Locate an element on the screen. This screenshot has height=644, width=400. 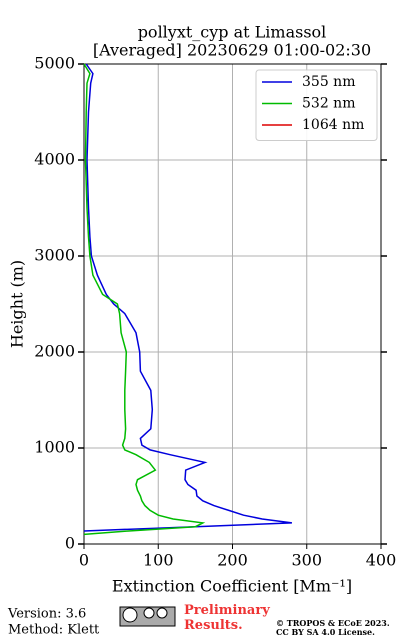
legend-box is located at coordinates (316, 105).